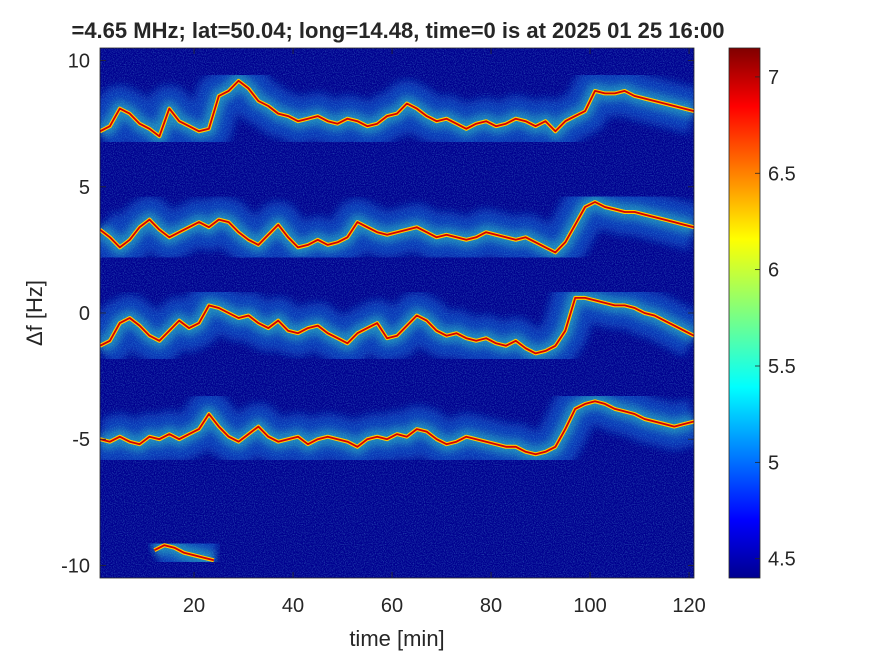 The image size is (875, 661). Describe the element at coordinates (589, 606) in the screenshot. I see `x-tick-label: 100` at that location.